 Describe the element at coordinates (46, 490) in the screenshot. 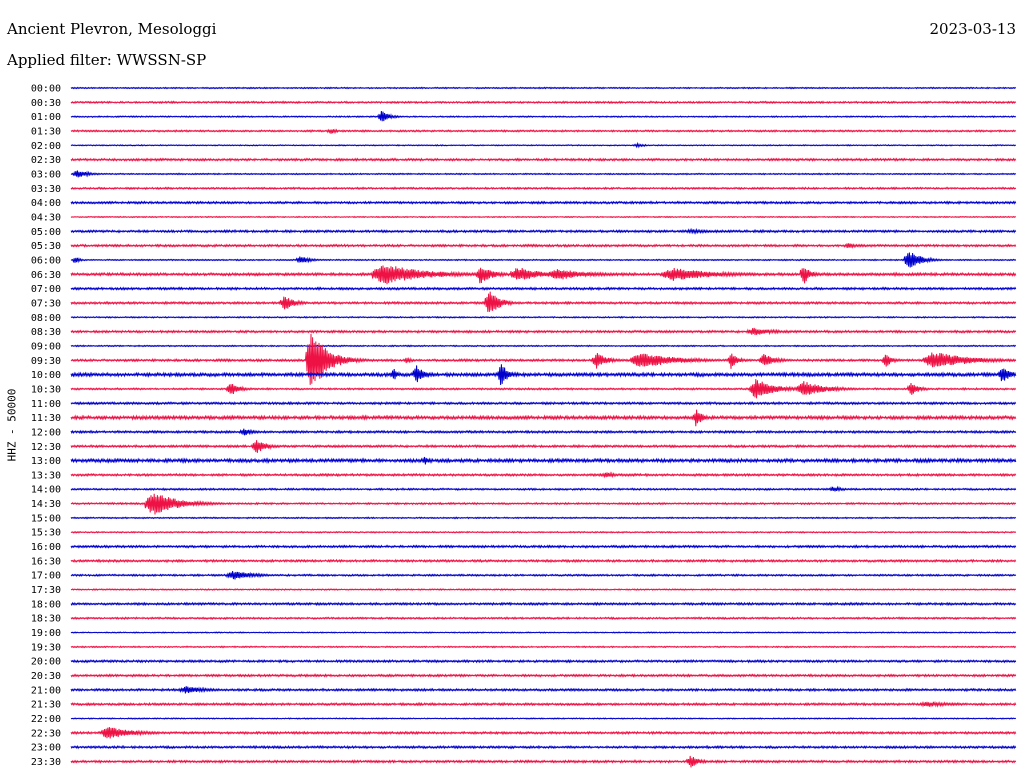

I see `row-label: 14:00` at that location.